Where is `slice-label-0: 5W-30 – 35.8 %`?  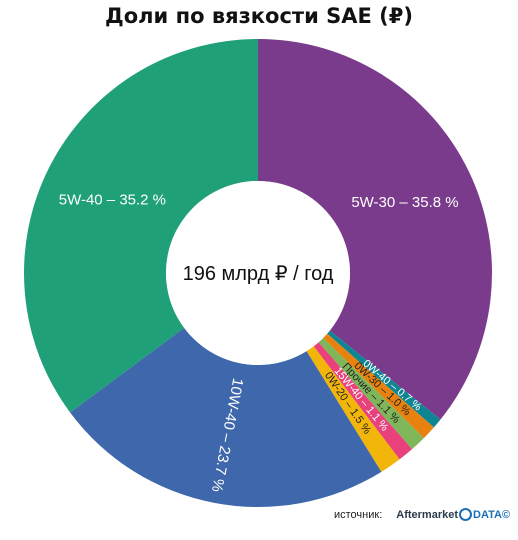 slice-label-0: 5W-30 – 35.8 % is located at coordinates (404, 202).